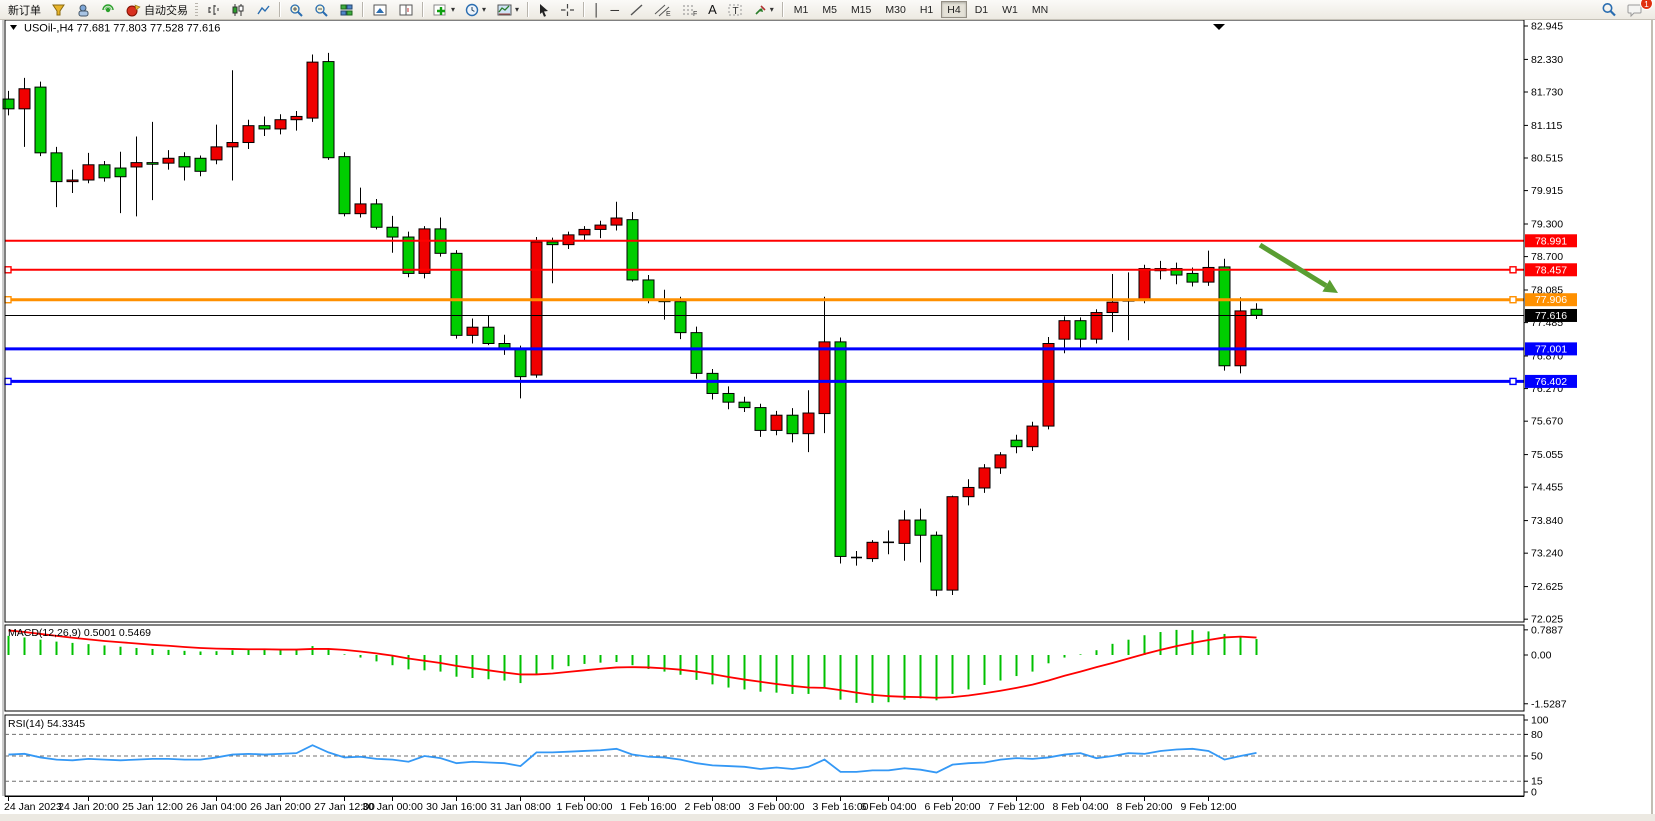 The image size is (1655, 821). I want to click on timeframe-M1: M1, so click(801, 9).